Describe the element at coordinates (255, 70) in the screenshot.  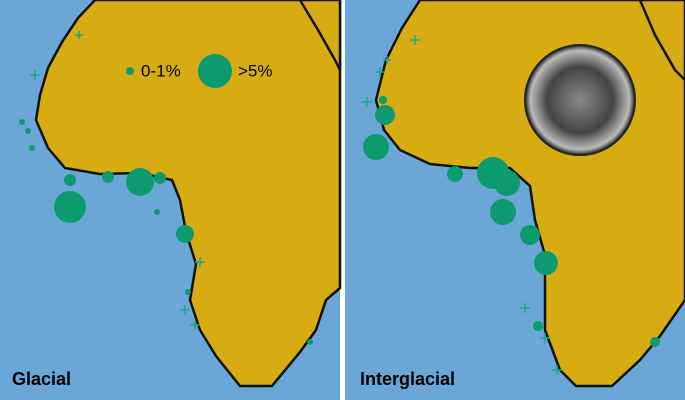
I see `legend-large-label: >5%` at that location.